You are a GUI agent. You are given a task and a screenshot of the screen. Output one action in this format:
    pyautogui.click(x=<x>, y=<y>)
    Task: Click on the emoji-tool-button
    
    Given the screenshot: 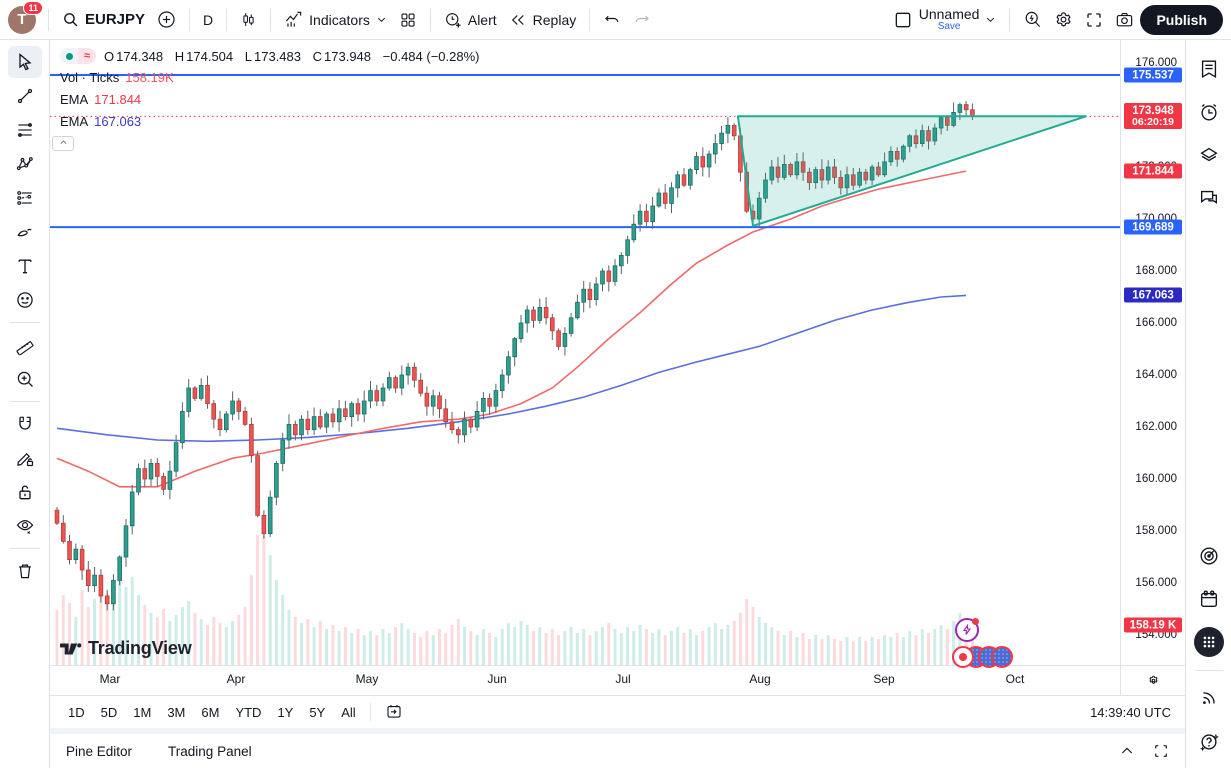 What is the action you would take?
    pyautogui.click(x=25, y=300)
    